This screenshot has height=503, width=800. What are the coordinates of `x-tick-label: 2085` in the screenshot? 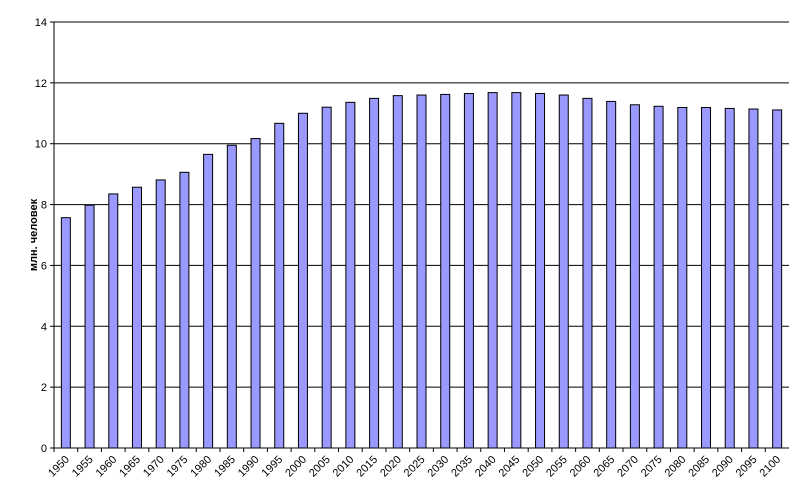 It's located at (699, 467).